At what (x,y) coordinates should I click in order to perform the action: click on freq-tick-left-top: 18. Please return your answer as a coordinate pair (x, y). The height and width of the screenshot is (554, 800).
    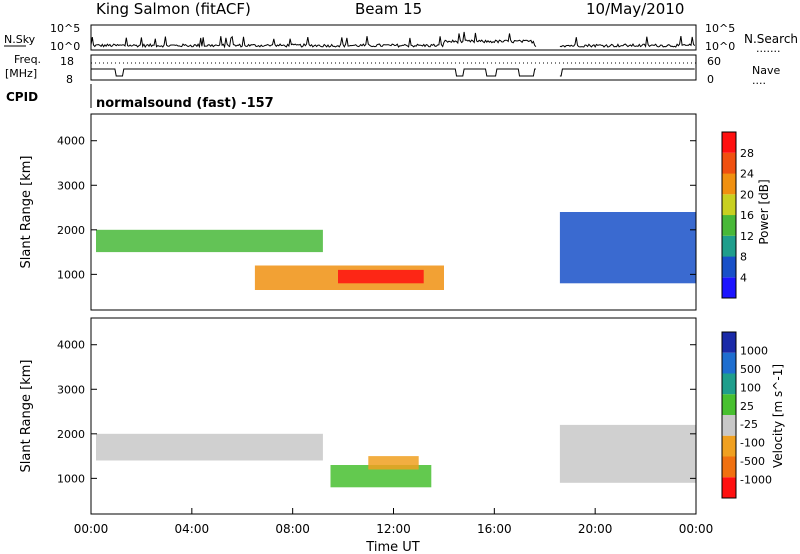
    Looking at the image, I should click on (67, 61).